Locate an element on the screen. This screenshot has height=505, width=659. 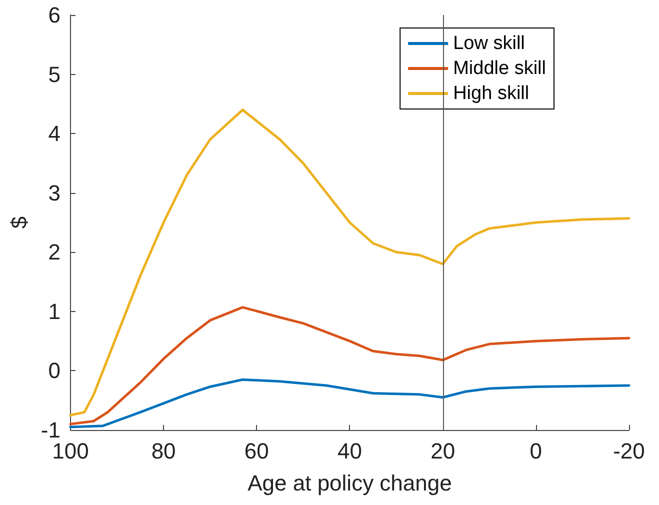
x-tick-label: 60 is located at coordinates (256, 451).